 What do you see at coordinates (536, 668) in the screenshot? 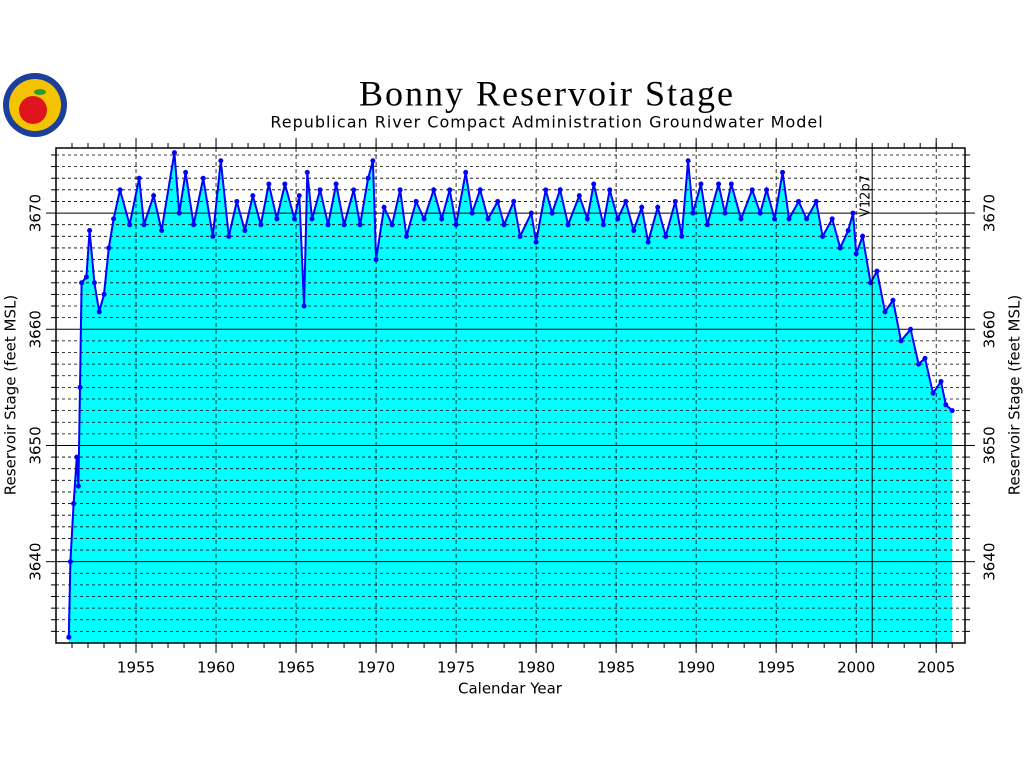
I see `x-tick-label: 1980` at bounding box center [536, 668].